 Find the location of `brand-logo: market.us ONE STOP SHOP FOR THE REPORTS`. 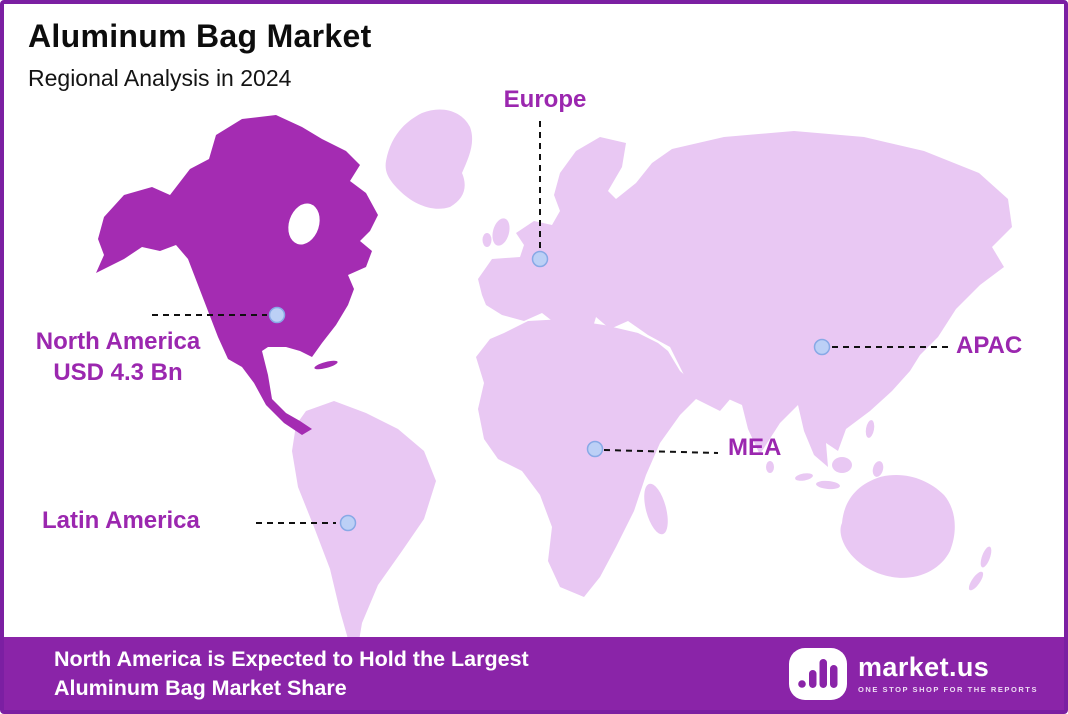

brand-logo: market.us ONE STOP SHOP FOR THE REPORTS is located at coordinates (913, 673).